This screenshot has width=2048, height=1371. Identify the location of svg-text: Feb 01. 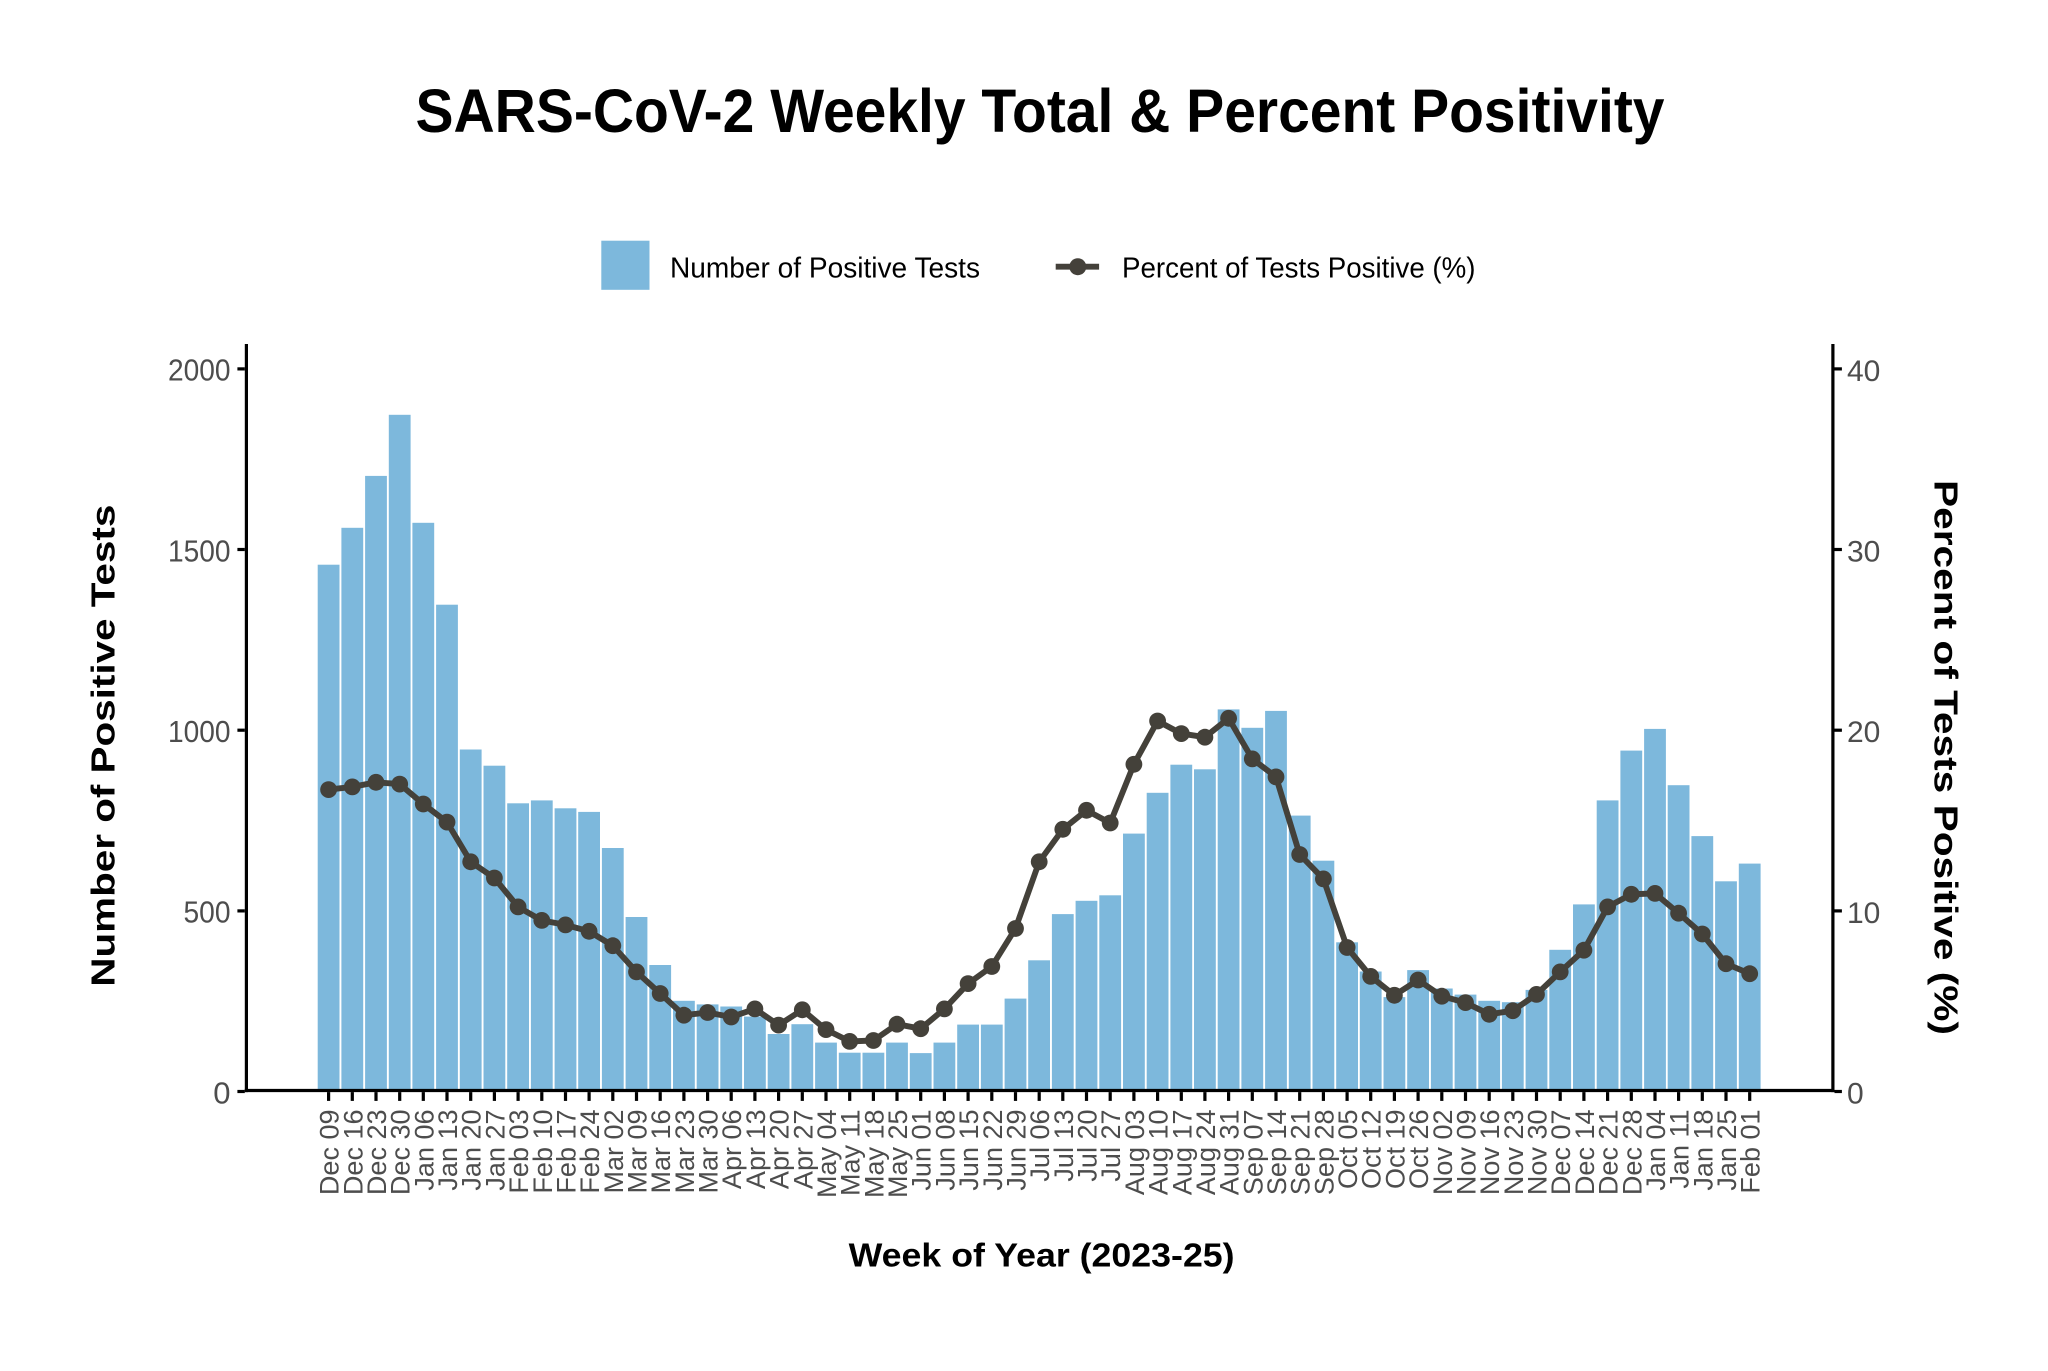
(1751, 1152).